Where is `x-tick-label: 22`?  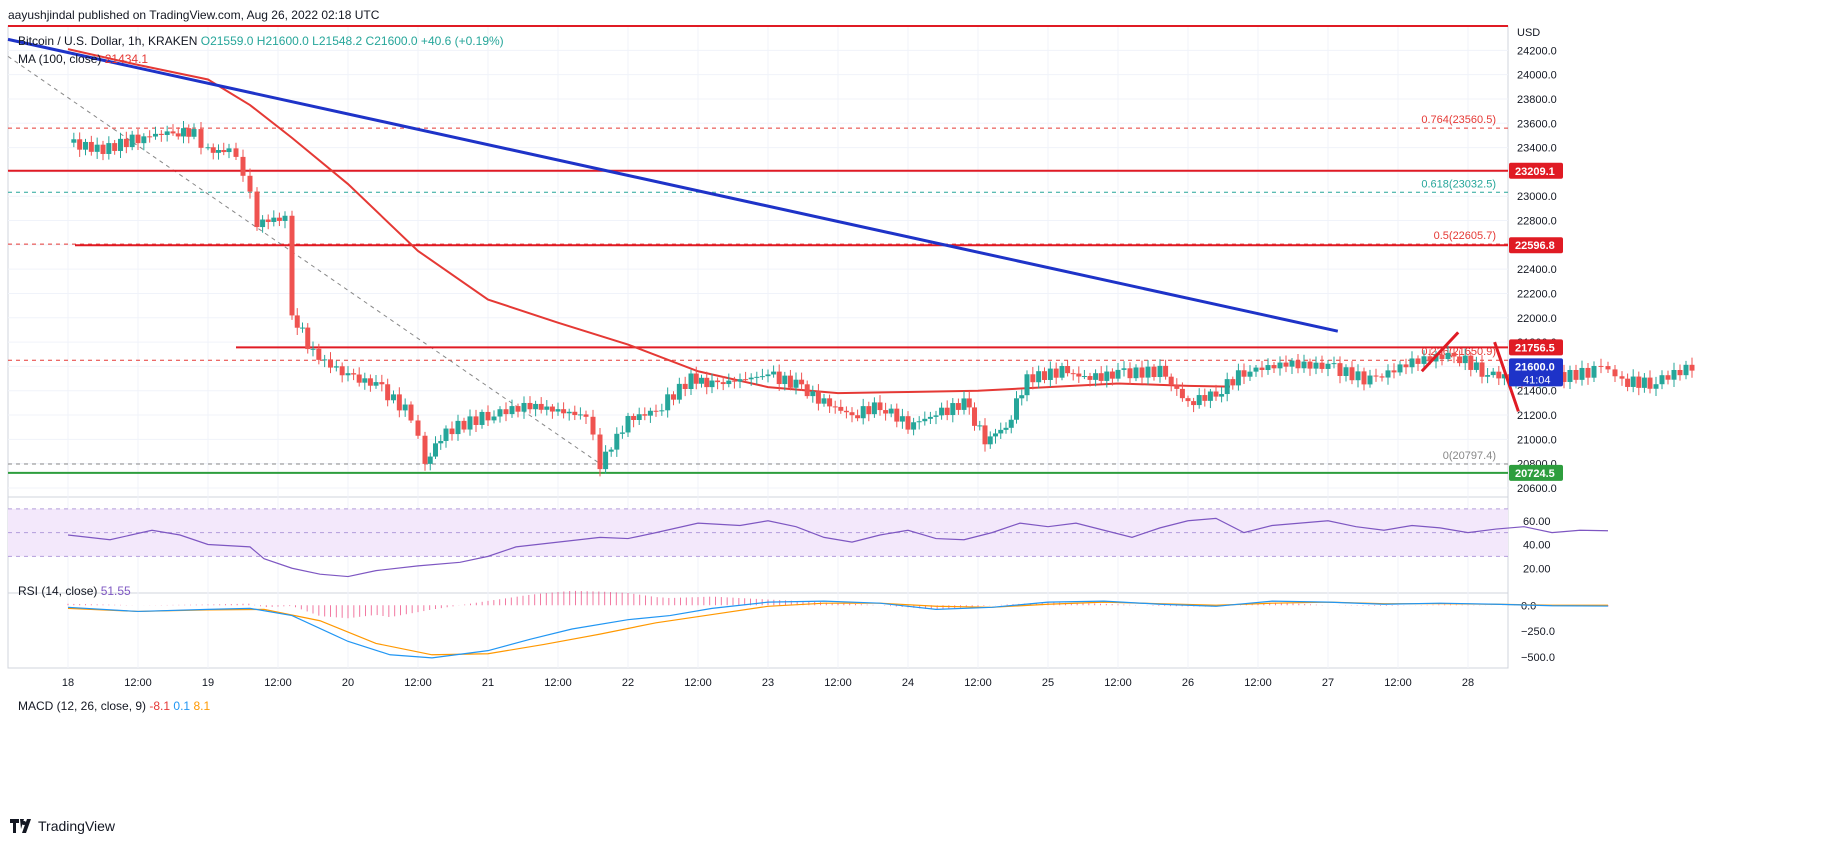 x-tick-label: 22 is located at coordinates (628, 683).